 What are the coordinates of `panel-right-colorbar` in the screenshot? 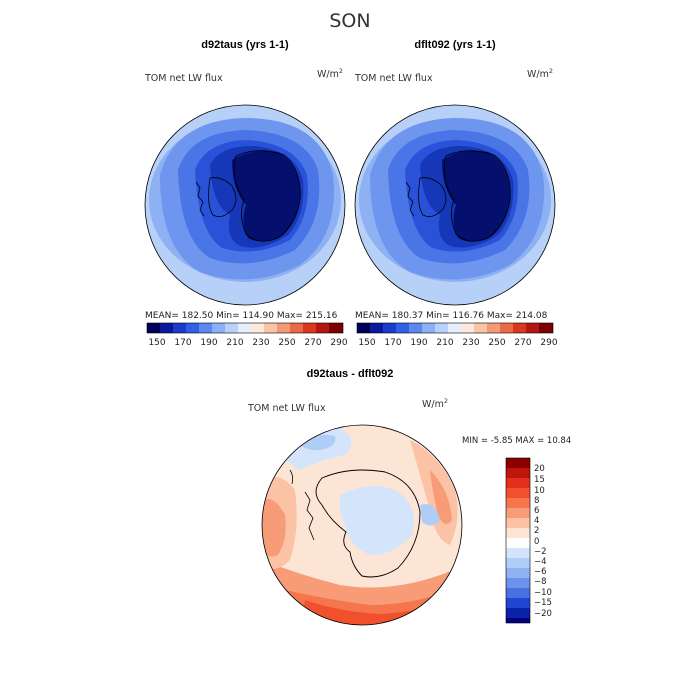 It's located at (455, 328).